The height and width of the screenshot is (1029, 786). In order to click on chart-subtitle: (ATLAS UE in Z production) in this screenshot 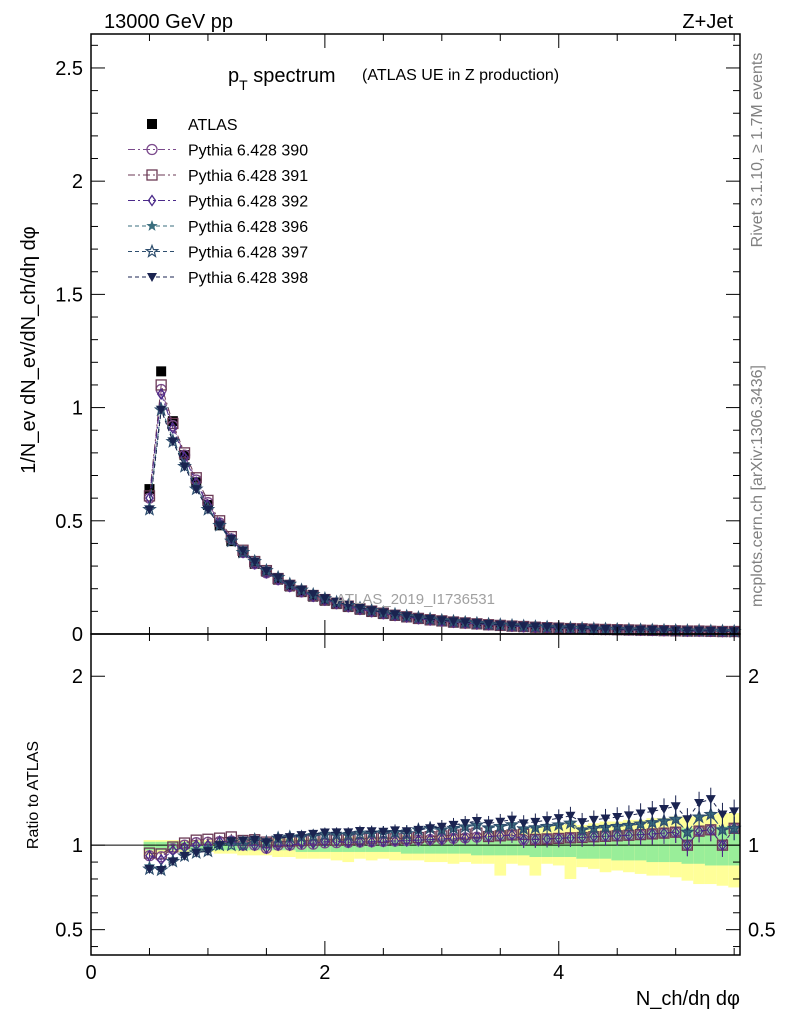, I will do `click(460, 75)`.